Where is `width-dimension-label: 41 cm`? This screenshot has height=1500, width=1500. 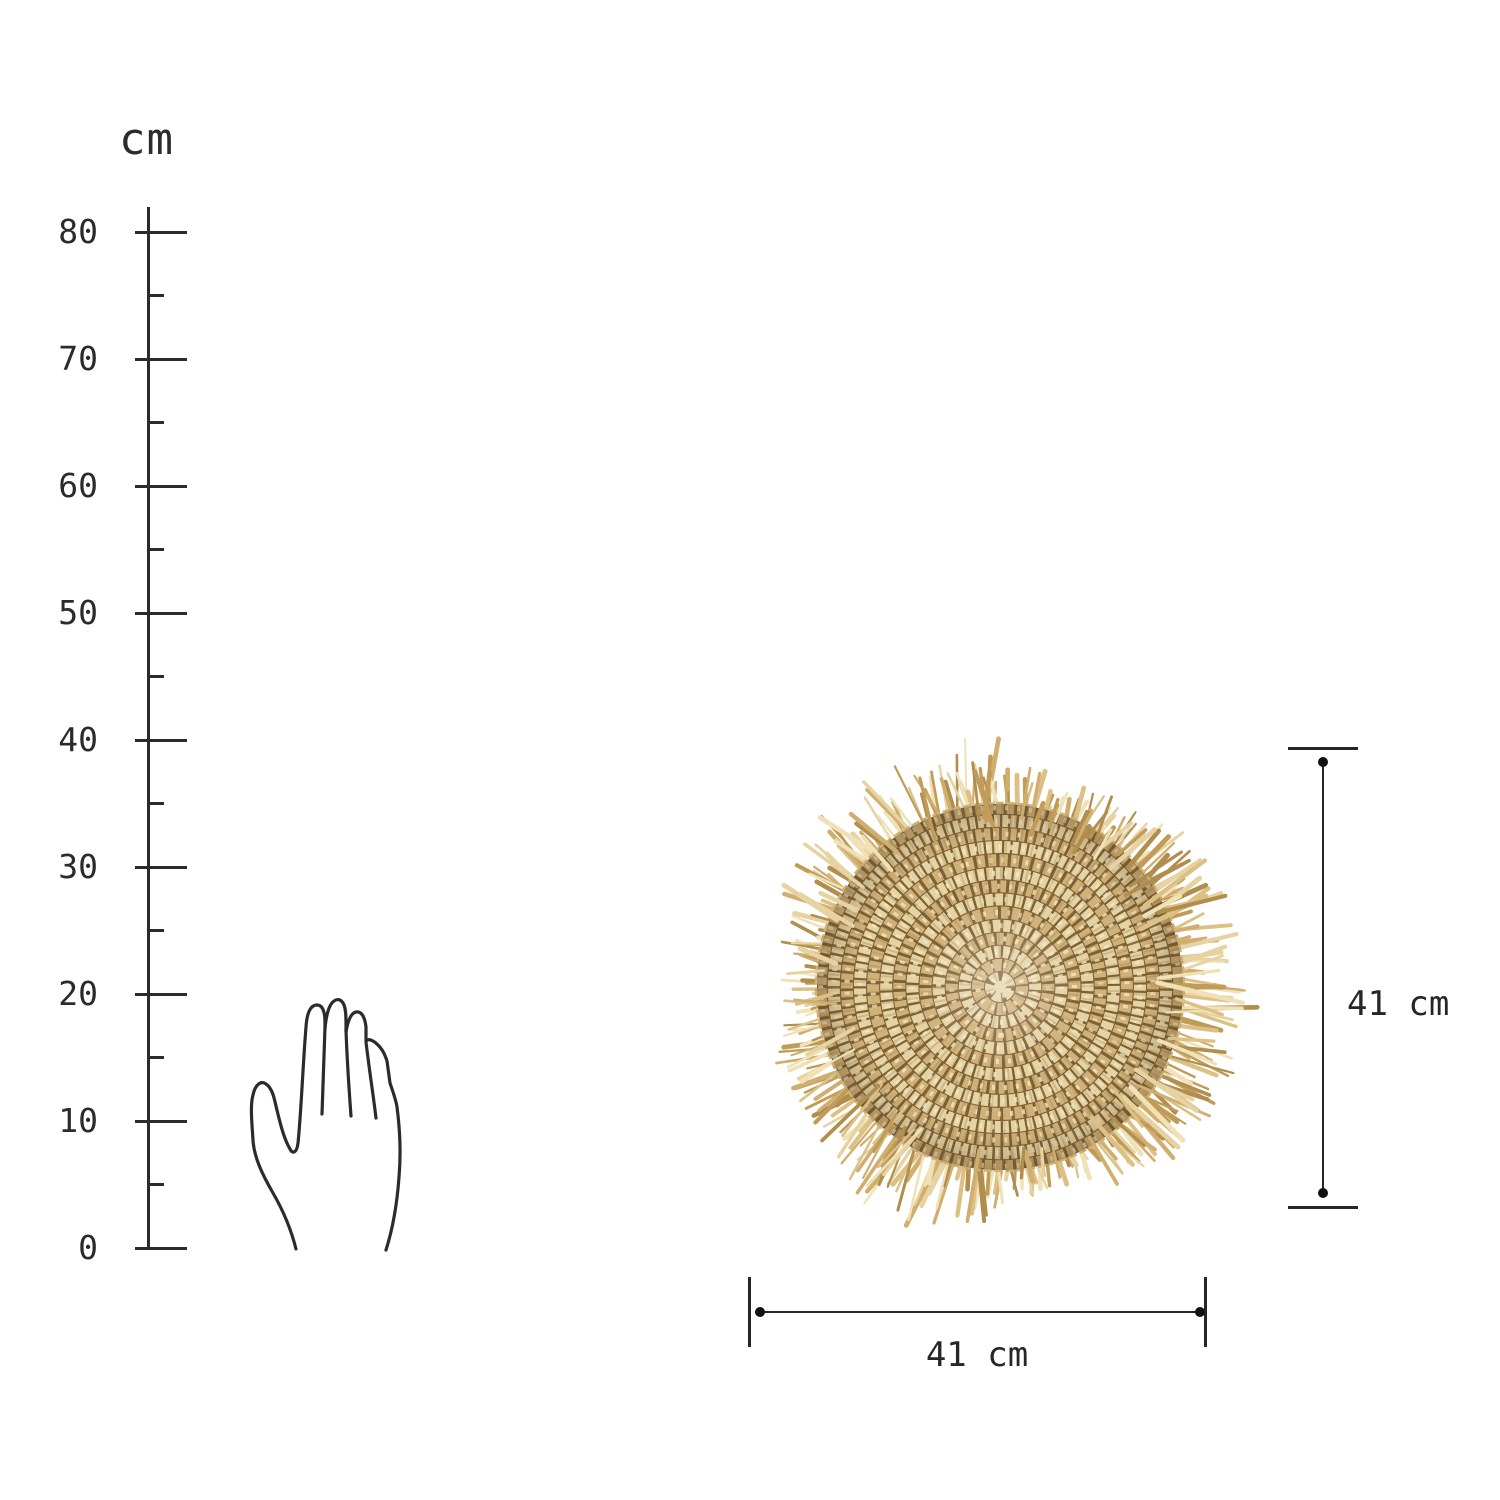 width-dimension-label: 41 cm is located at coordinates (977, 1355).